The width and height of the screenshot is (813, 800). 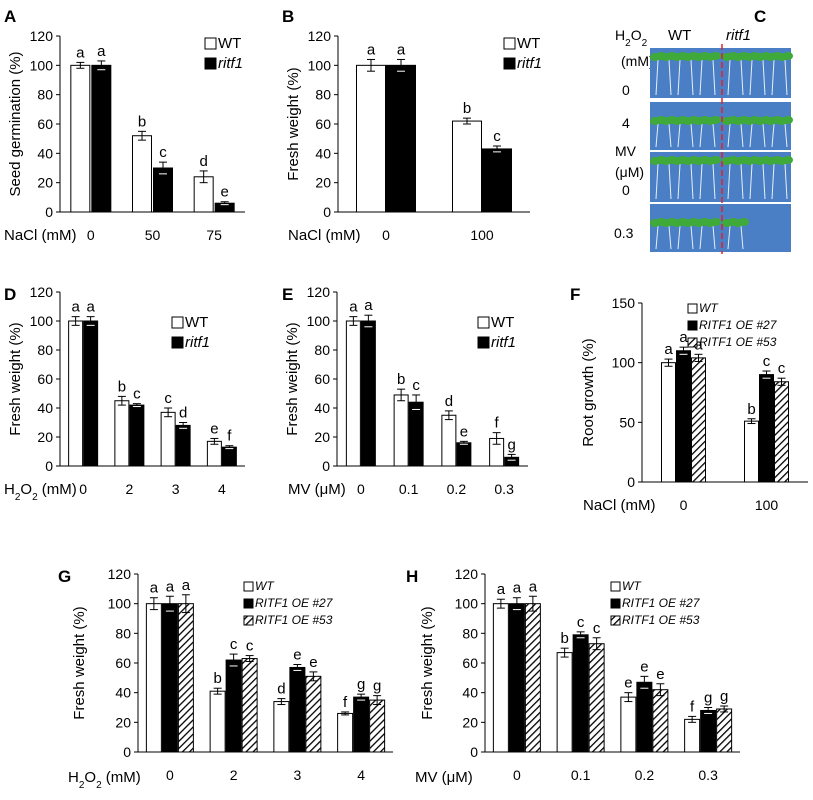 What do you see at coordinates (631, 38) in the screenshot?
I see `photo-h2o2-label: H2O2` at bounding box center [631, 38].